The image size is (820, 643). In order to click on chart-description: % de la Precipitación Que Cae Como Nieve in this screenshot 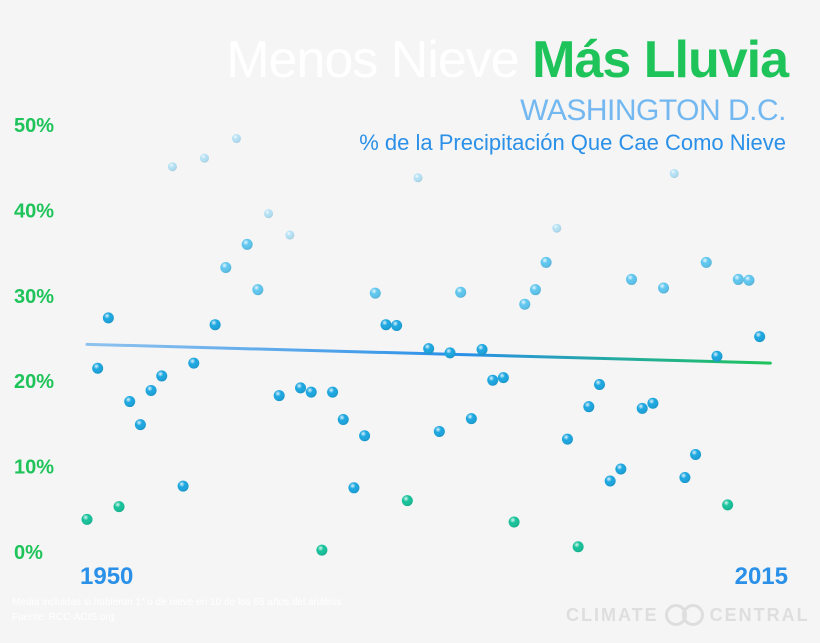, I will do `click(572, 142)`.